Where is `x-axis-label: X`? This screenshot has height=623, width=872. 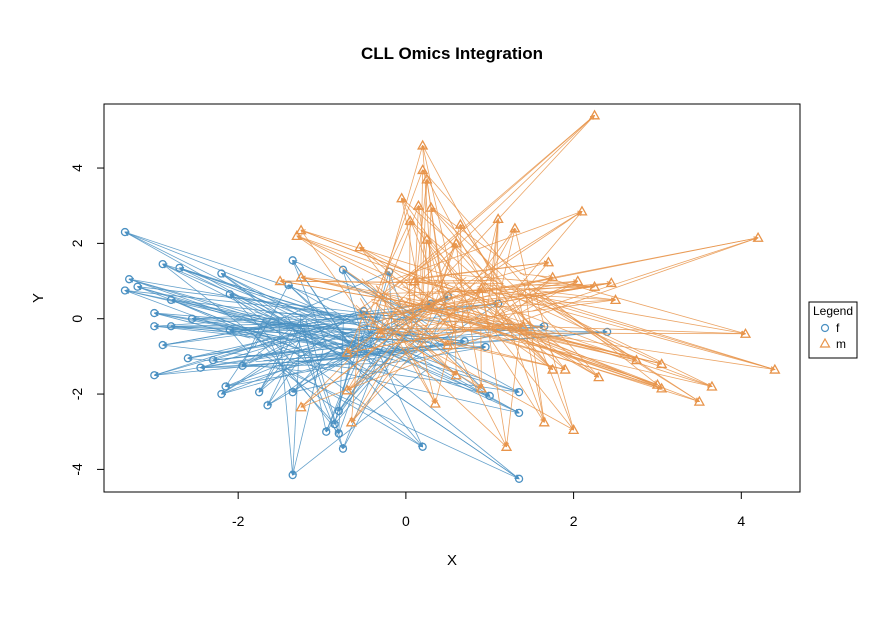
x-axis-label: X is located at coordinates (452, 560).